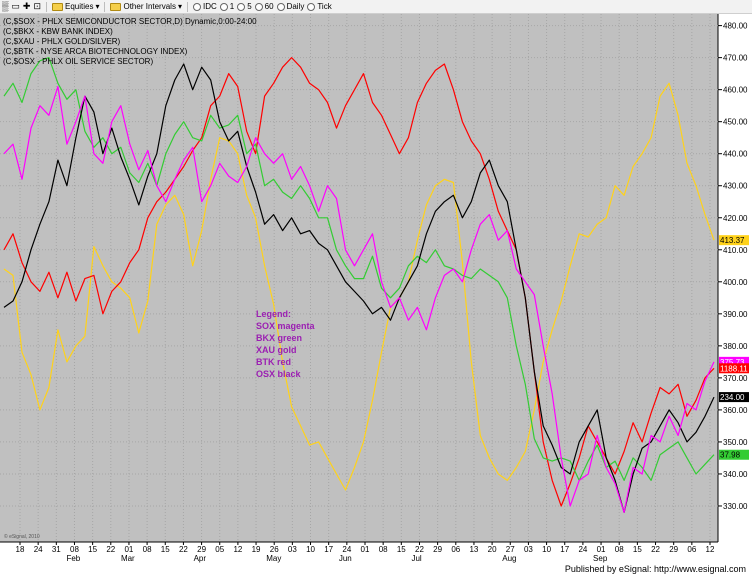 The width and height of the screenshot is (752, 576). I want to click on time-axis-panel, so click(359, 553).